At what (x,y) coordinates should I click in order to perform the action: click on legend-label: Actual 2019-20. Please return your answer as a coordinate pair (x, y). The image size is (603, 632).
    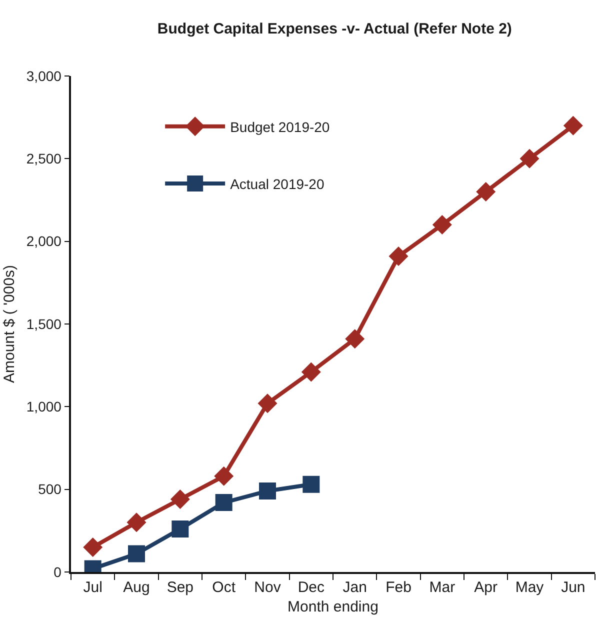
    Looking at the image, I should click on (277, 184).